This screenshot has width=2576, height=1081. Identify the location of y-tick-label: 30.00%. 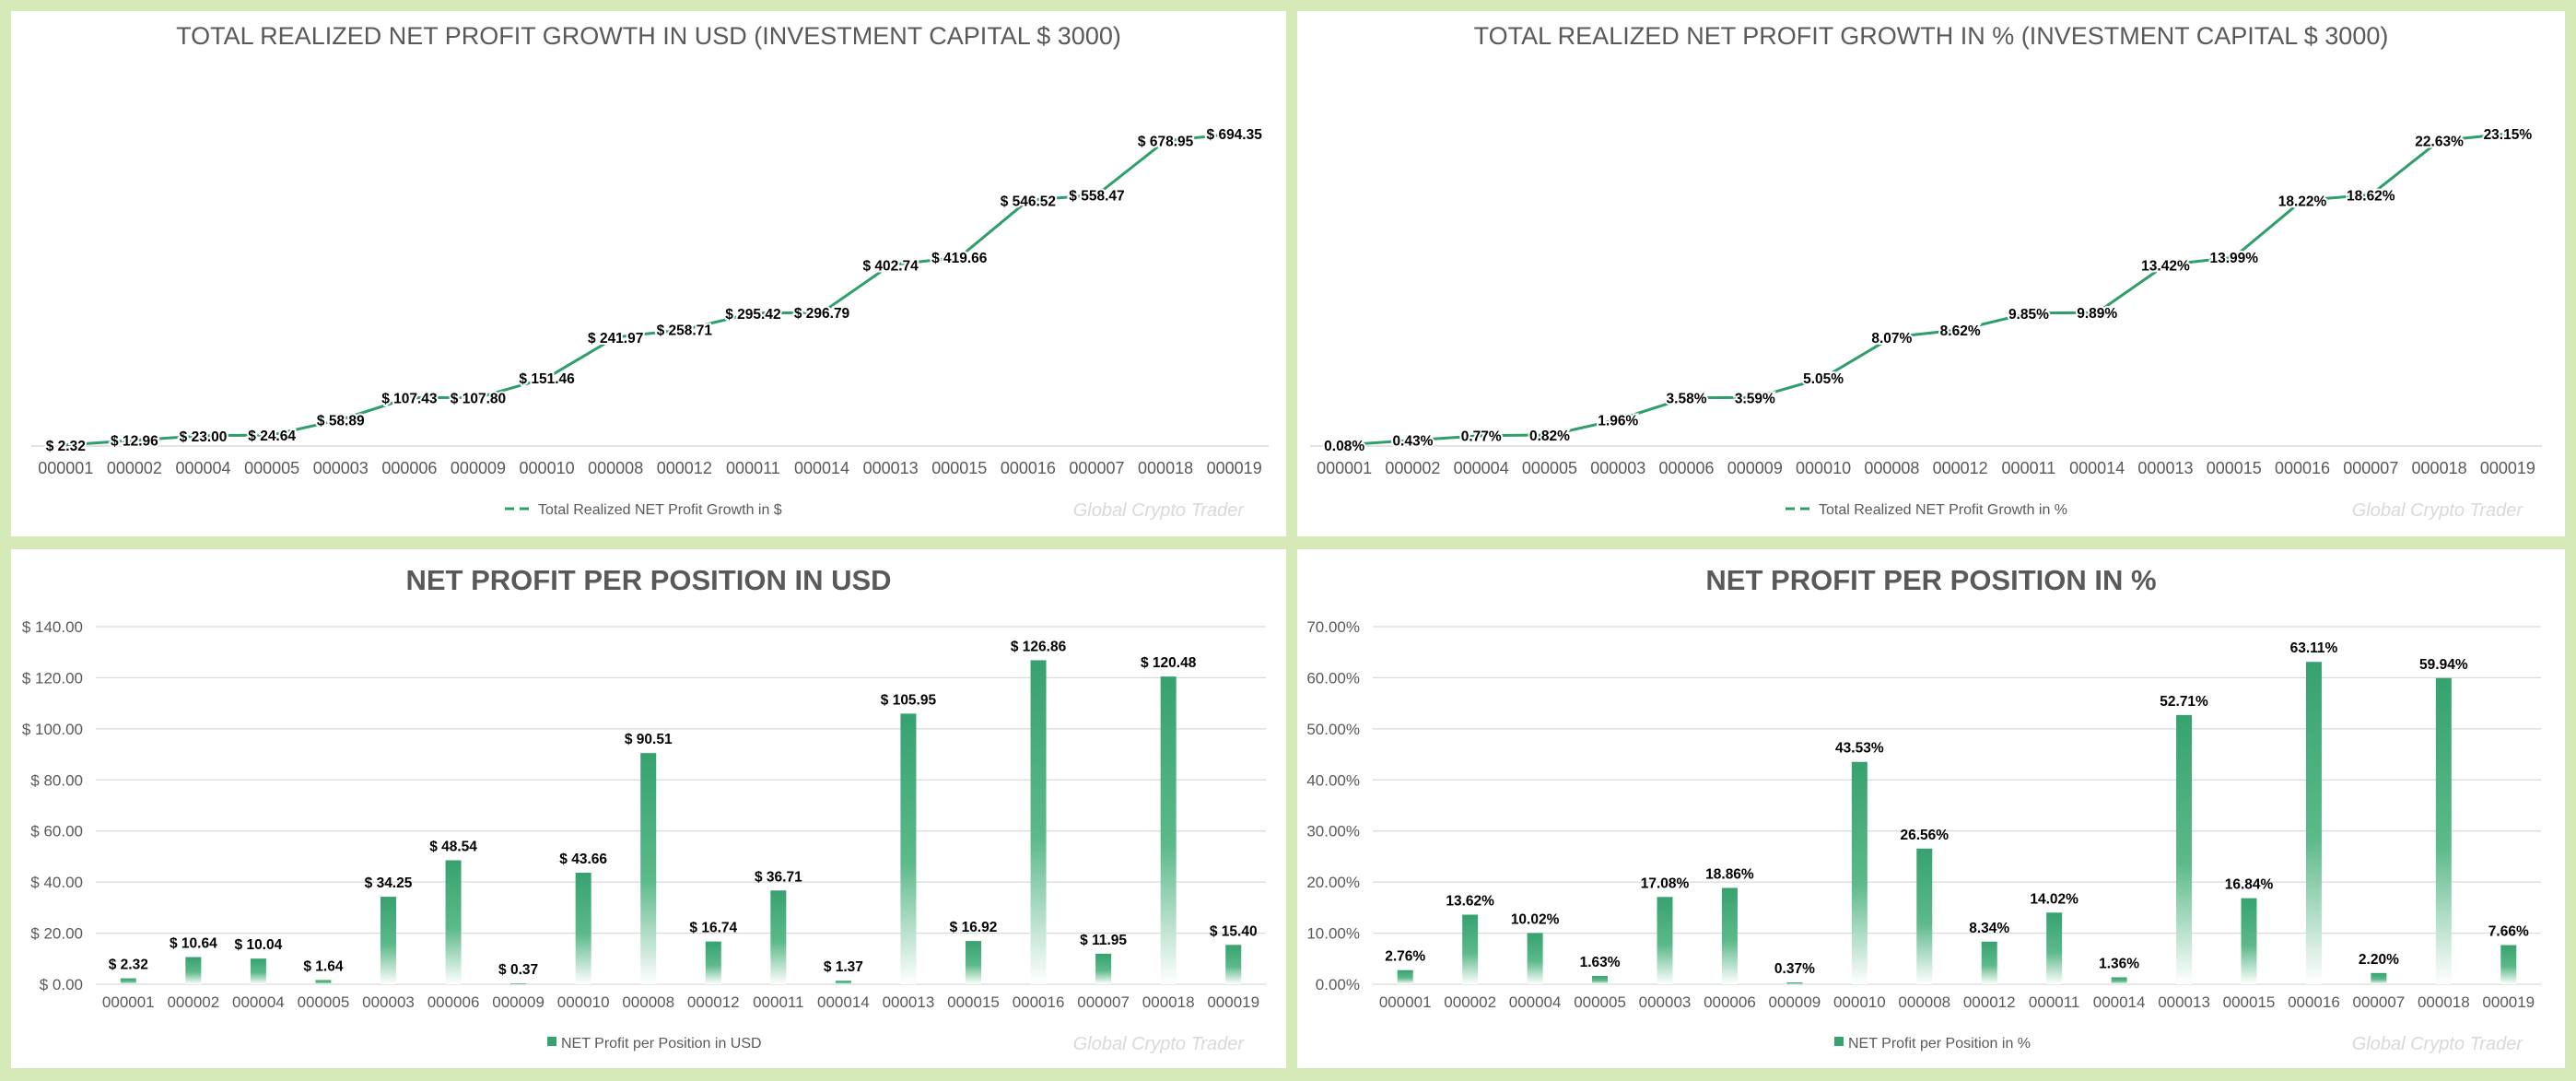
(1333, 831).